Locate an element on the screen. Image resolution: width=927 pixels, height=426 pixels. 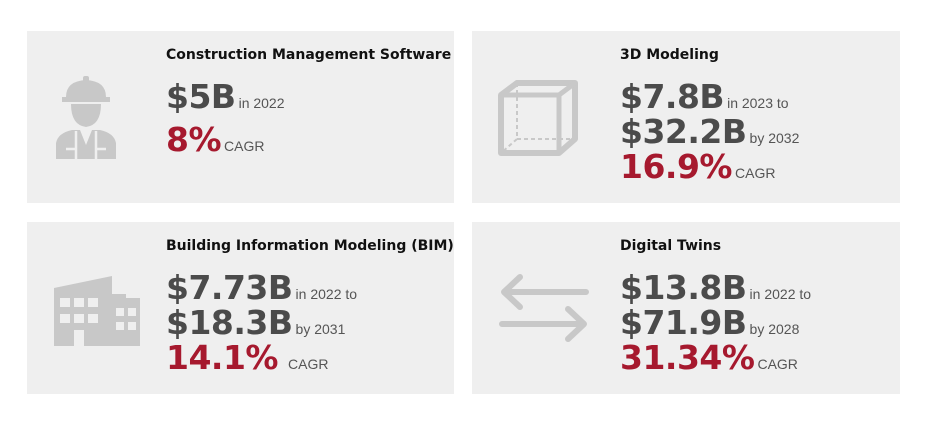
cagr-row: 14.1% CAGR is located at coordinates (247, 357).